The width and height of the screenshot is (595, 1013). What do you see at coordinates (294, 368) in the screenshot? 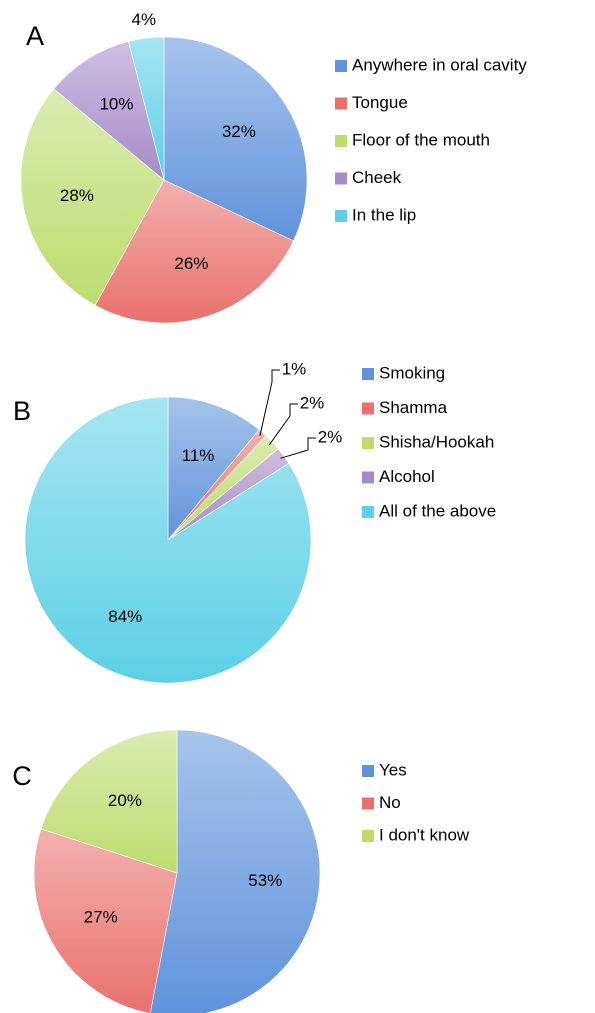
I see `data-label: 1%` at bounding box center [294, 368].